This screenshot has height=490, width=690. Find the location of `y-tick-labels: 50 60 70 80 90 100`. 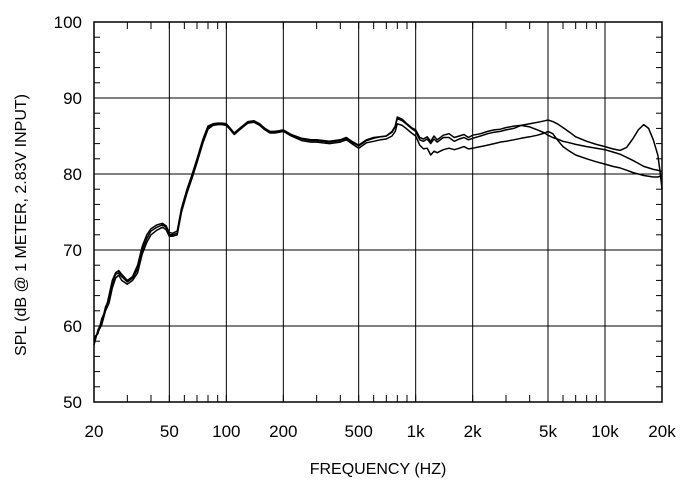

y-tick-labels: 50 60 70 80 90 100 is located at coordinates (68, 212).